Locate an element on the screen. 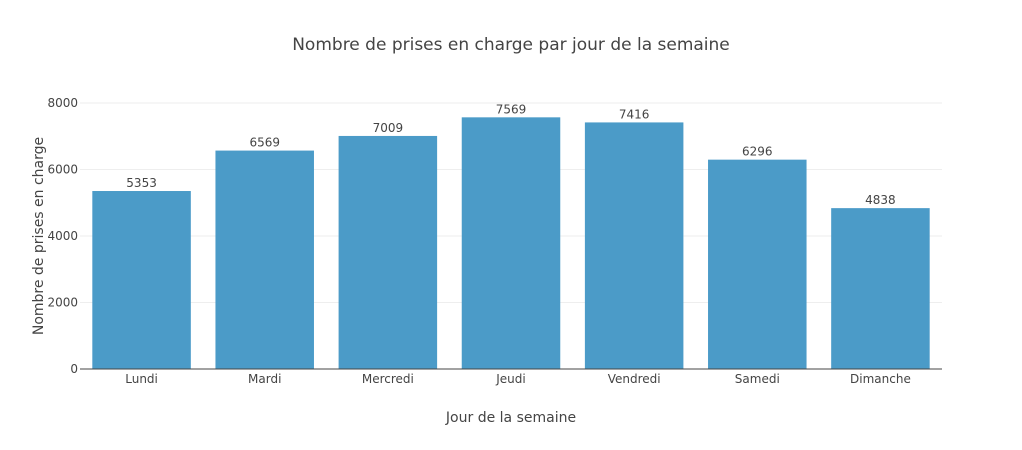 This screenshot has height=450, width=1022. data-label-mardi: 6569 is located at coordinates (264, 143).